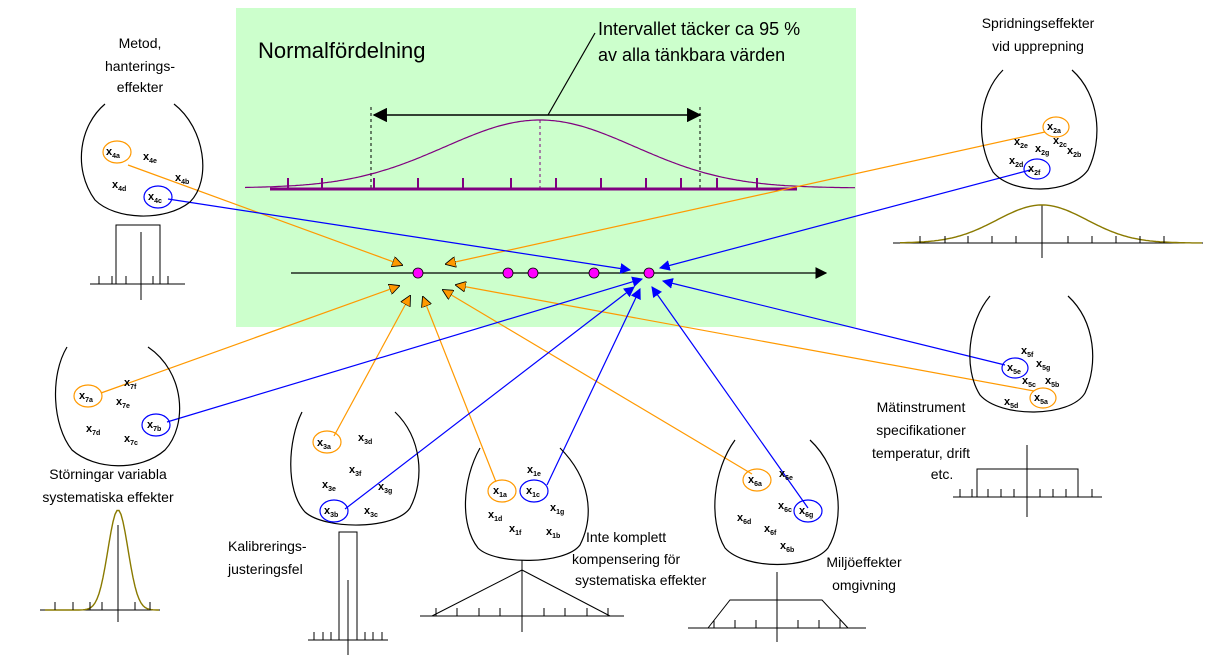  Describe the element at coordinates (699, 29) in the screenshot. I see `interval-note-line-1: Intervallet täcker ca 95 %` at that location.